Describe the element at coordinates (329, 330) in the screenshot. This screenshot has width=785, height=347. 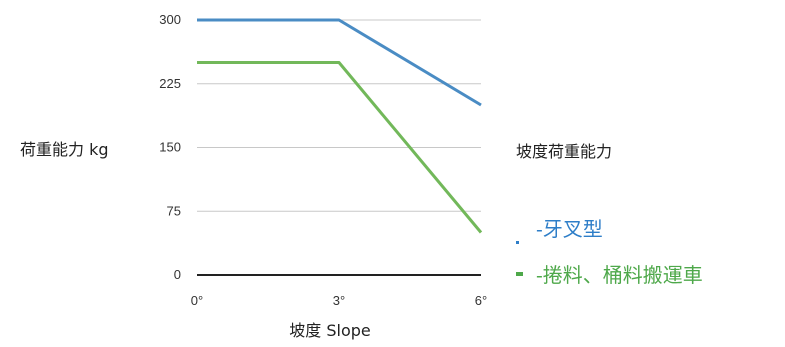
I see `x-axis-title: 坡度 Slope` at that location.